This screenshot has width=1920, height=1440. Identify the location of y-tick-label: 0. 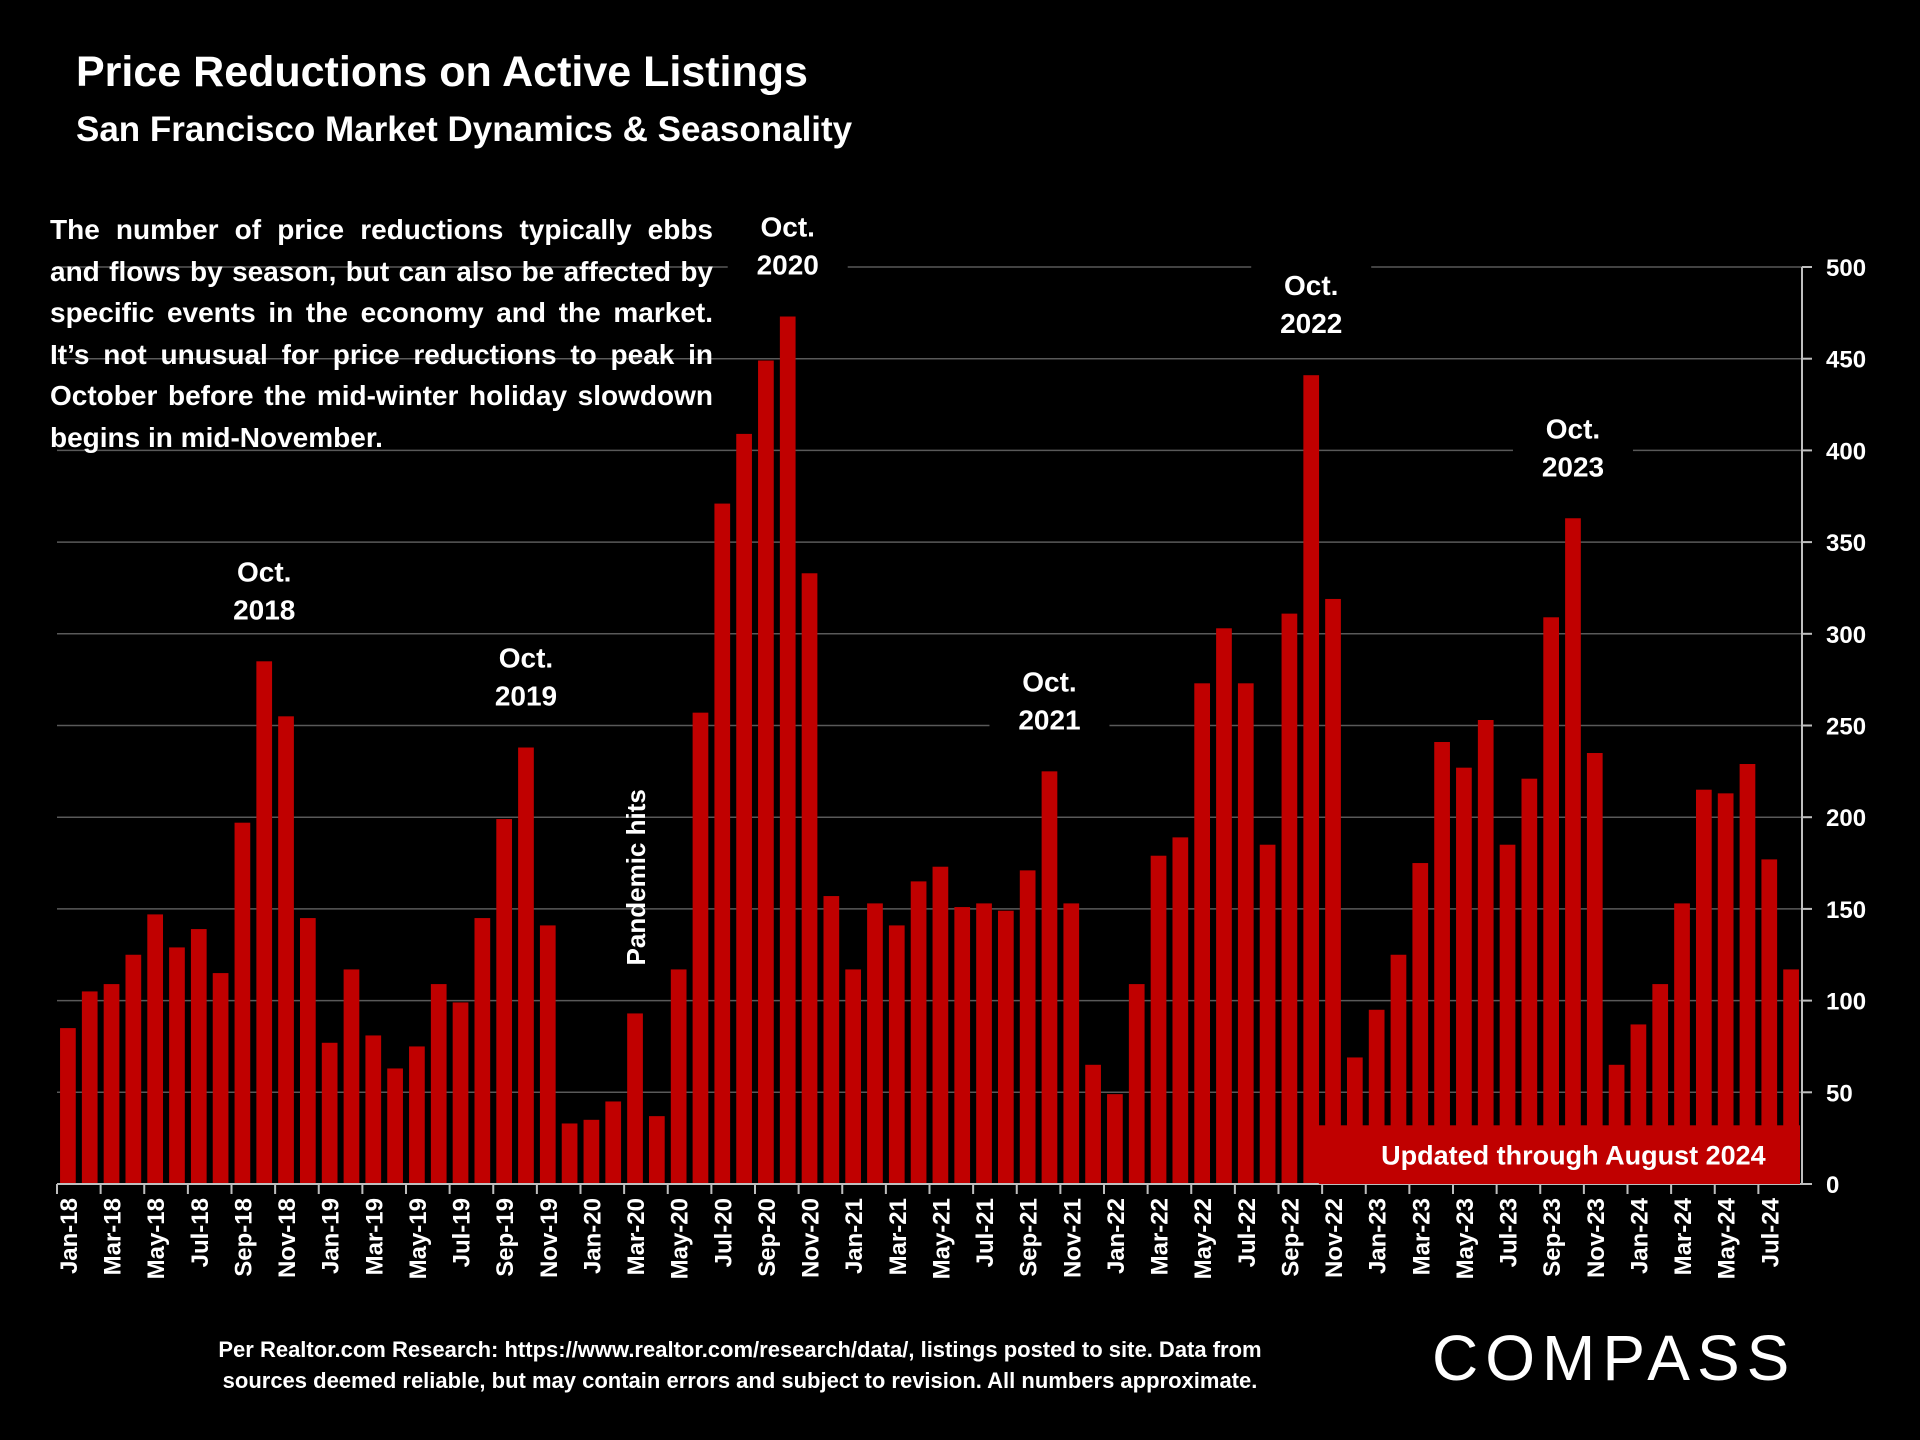
(1832, 1185).